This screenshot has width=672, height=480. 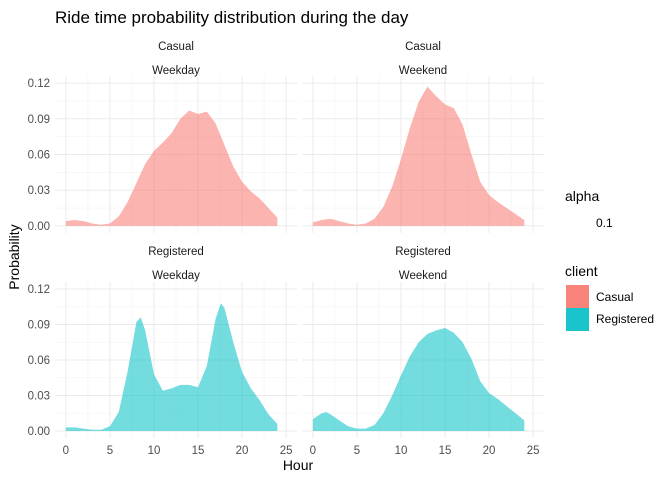 I want to click on x-axis-title: Hour, so click(x=298, y=465).